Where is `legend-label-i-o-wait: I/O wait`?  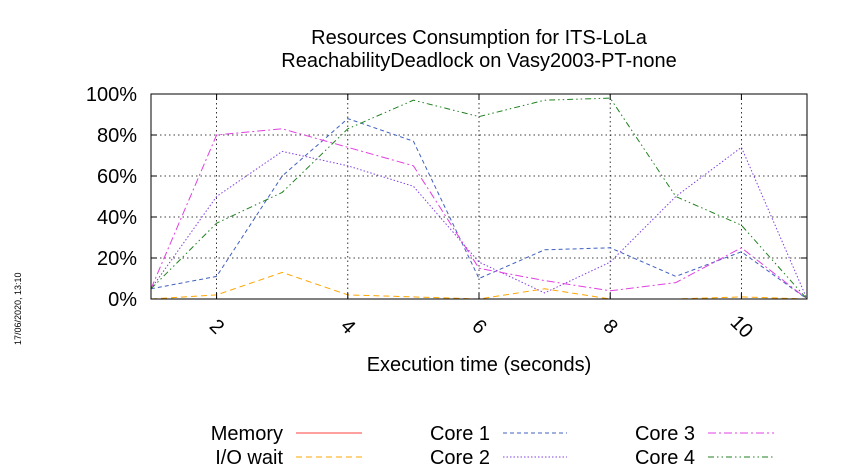
legend-label-i-o-wait: I/O wait is located at coordinates (249, 458).